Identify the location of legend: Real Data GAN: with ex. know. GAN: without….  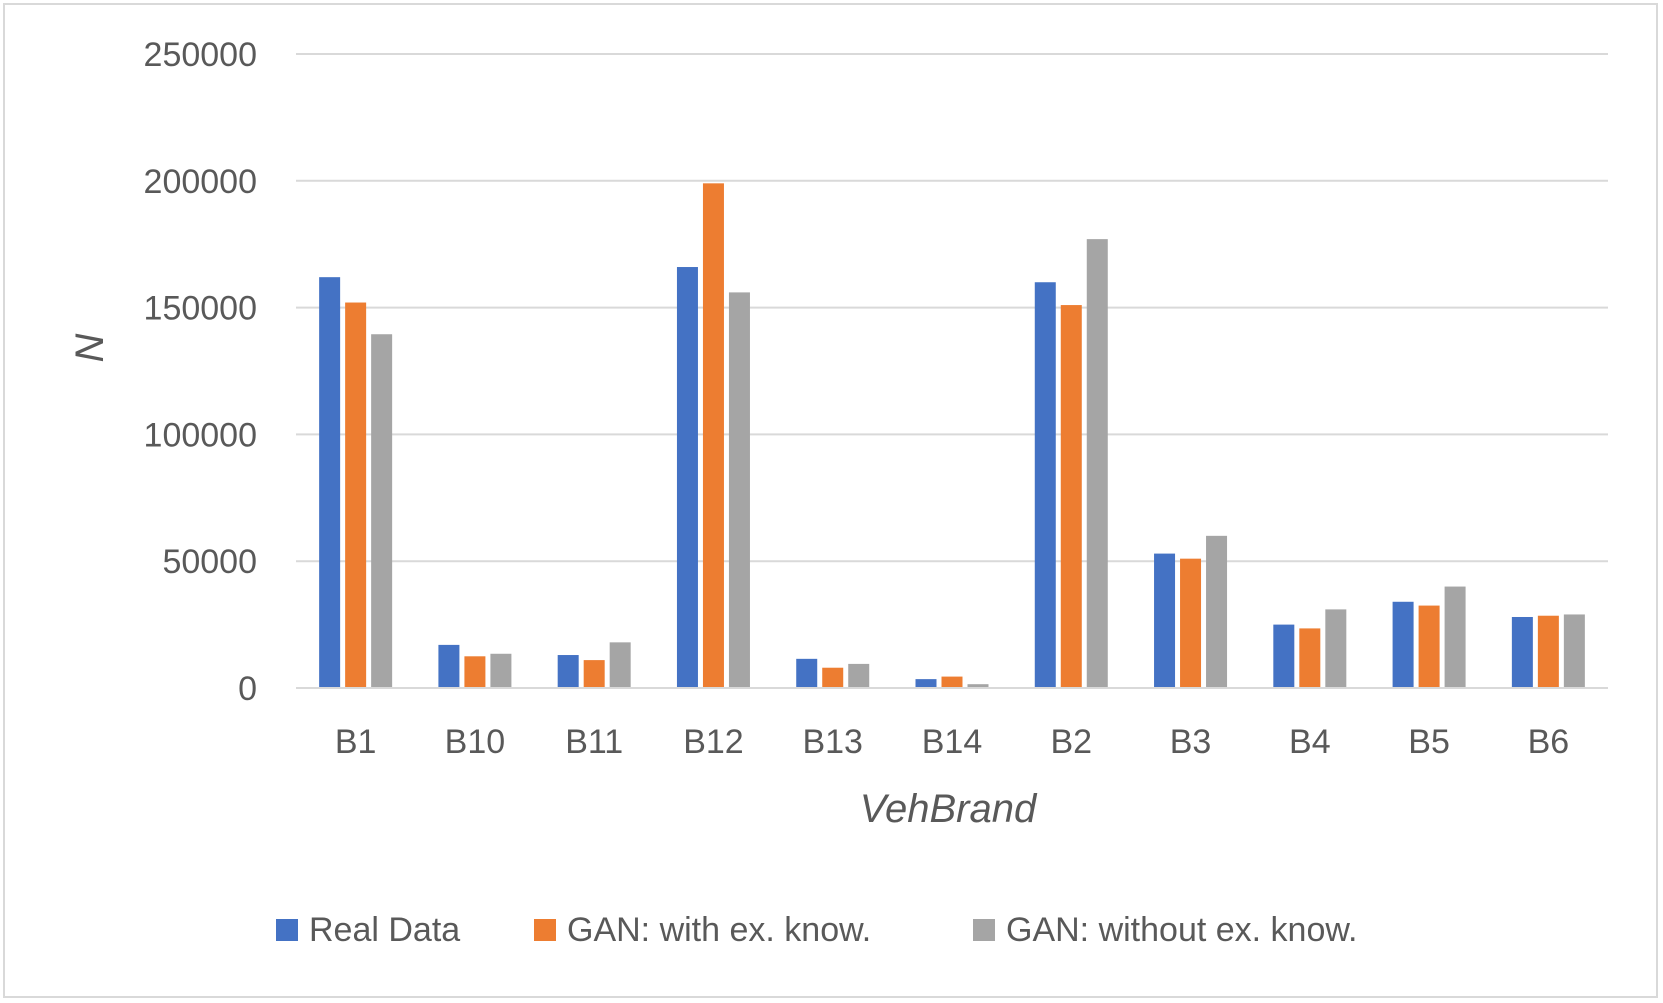
(817, 930).